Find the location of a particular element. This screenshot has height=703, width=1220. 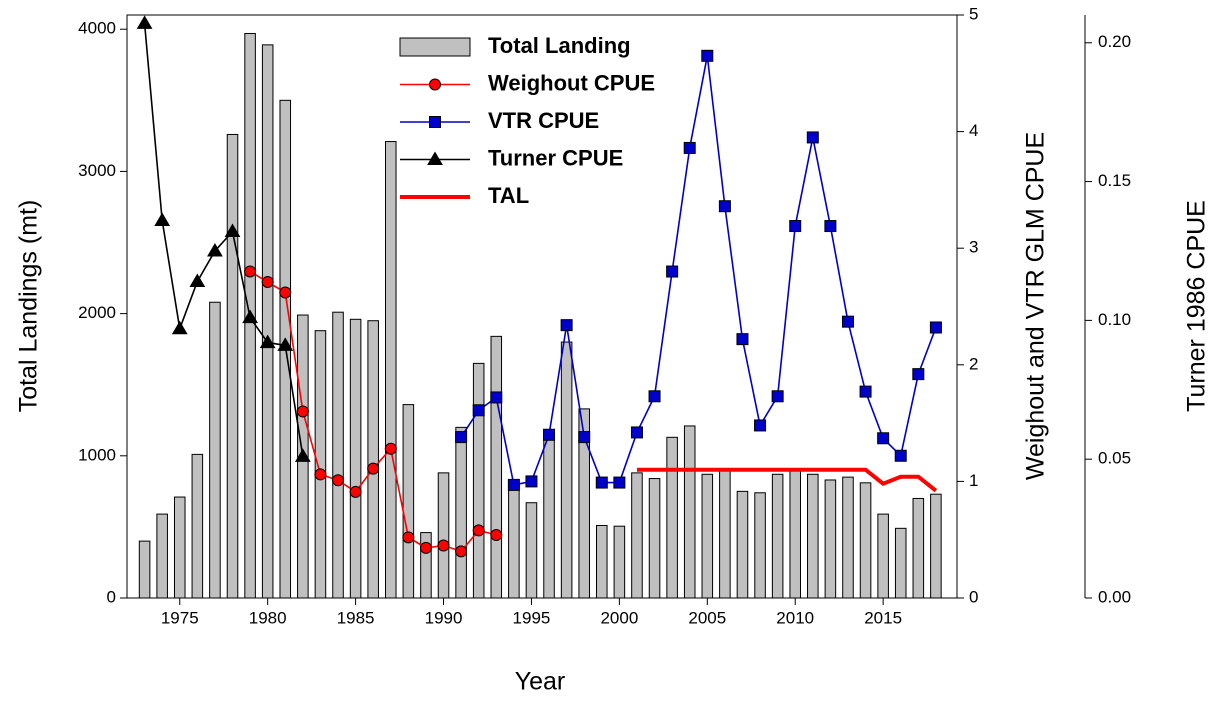

y-axis-title: Total Landings (mt) is located at coordinates (29, 306).